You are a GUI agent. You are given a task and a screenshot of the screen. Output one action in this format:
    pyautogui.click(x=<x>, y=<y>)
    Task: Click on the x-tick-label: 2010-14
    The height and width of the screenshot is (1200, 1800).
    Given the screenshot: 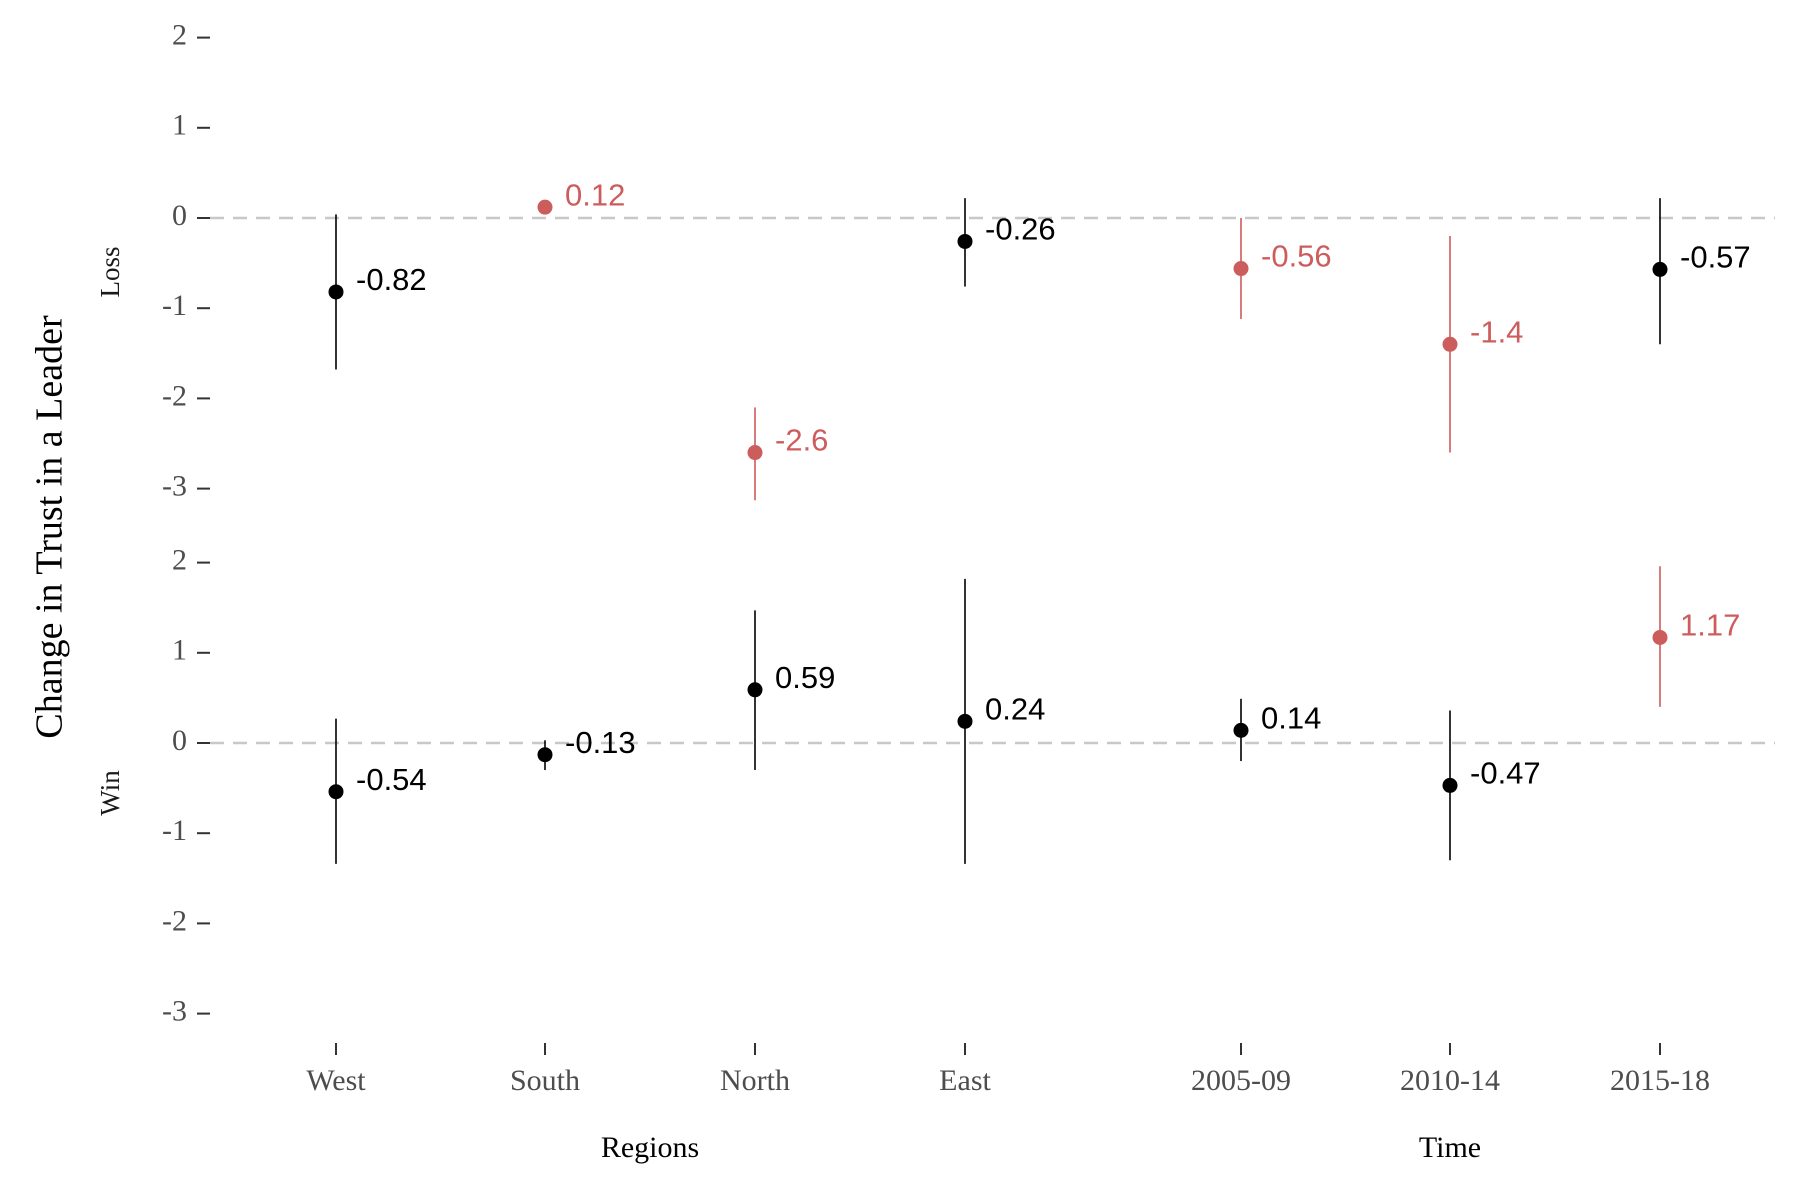 What is the action you would take?
    pyautogui.click(x=1450, y=1080)
    